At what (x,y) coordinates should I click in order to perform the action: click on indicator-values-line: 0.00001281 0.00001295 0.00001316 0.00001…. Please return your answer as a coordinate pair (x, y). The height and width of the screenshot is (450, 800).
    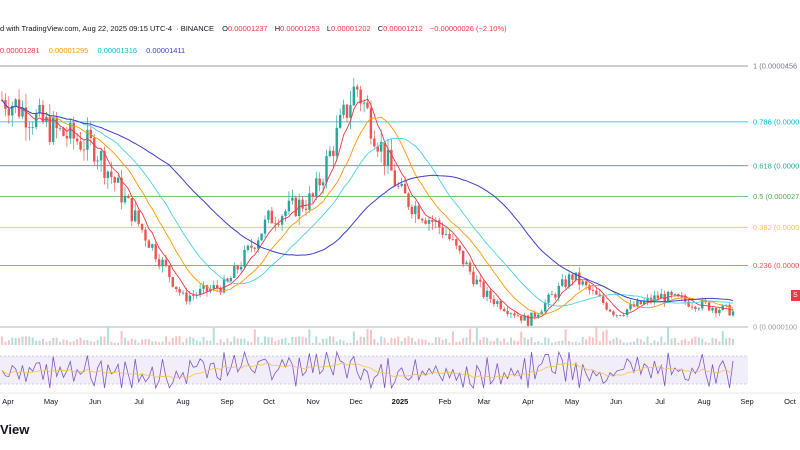
    Looking at the image, I should click on (93, 50).